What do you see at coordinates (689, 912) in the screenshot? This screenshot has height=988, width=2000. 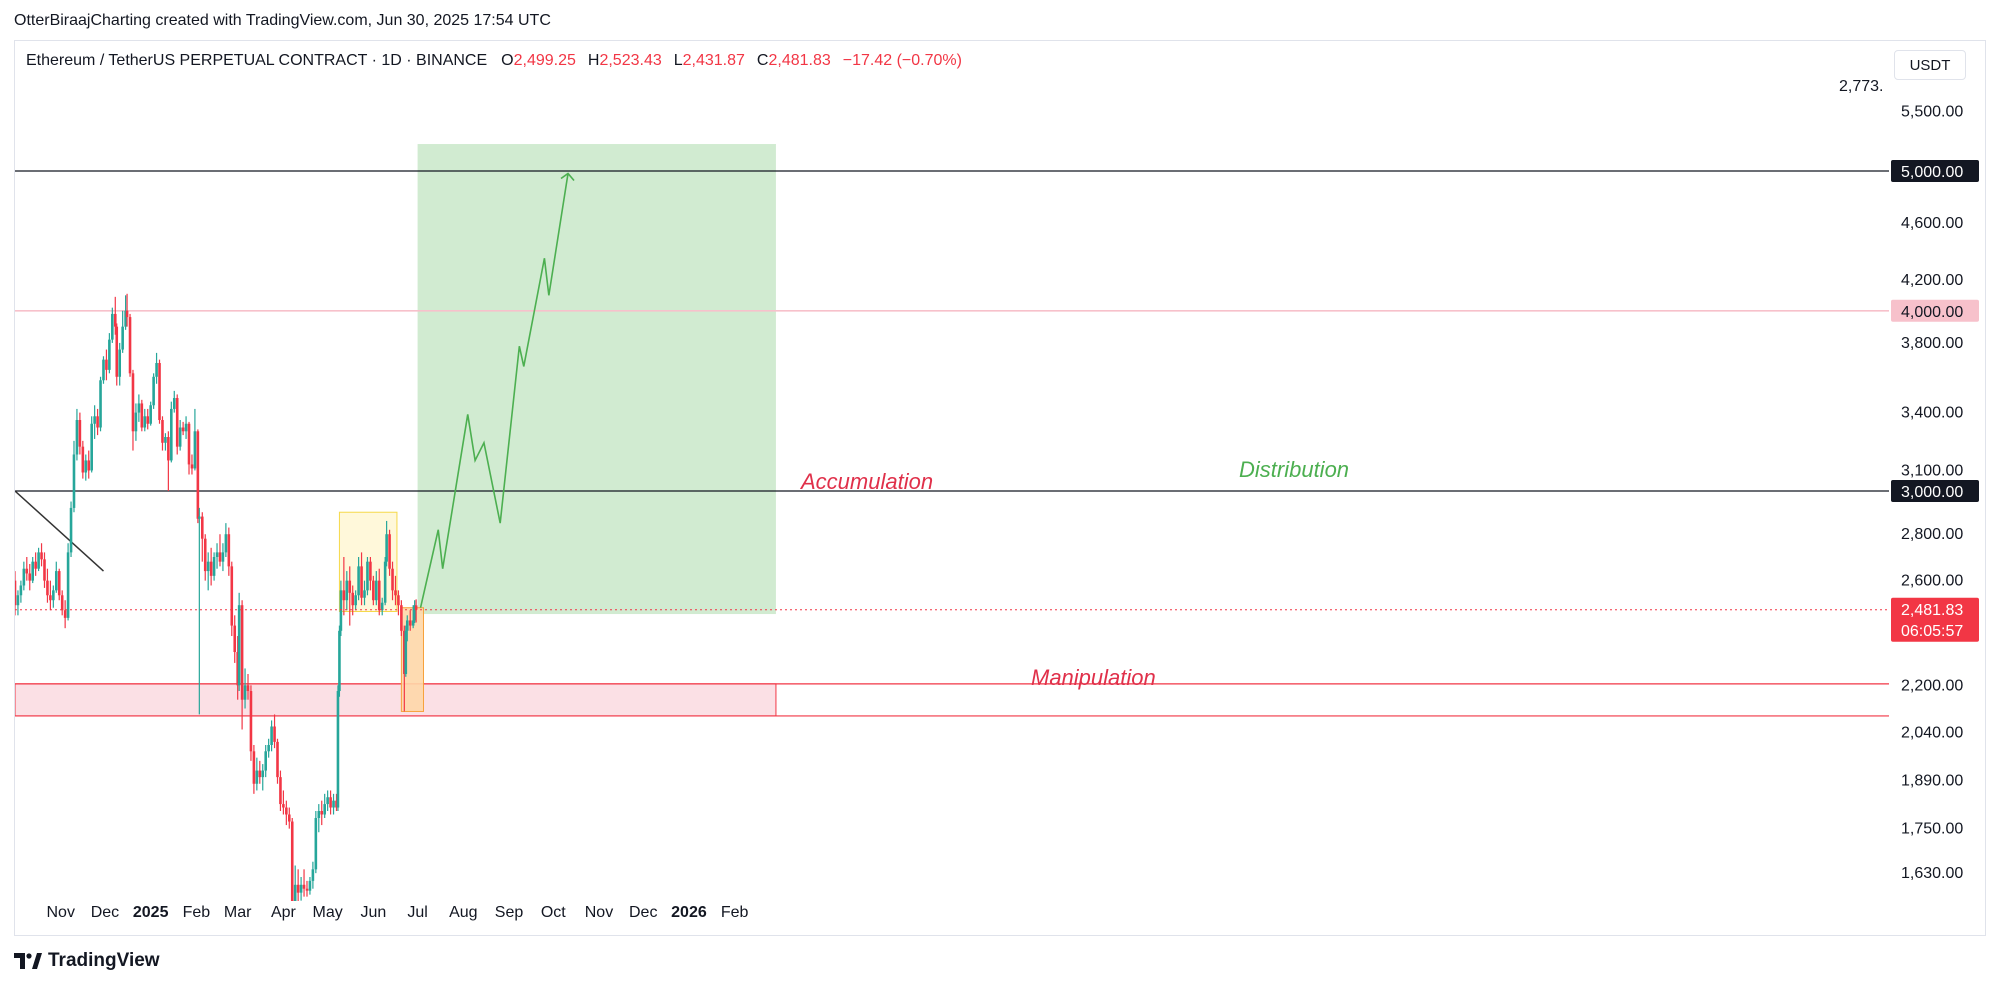 I see `x-axis-tick-label: 2026` at bounding box center [689, 912].